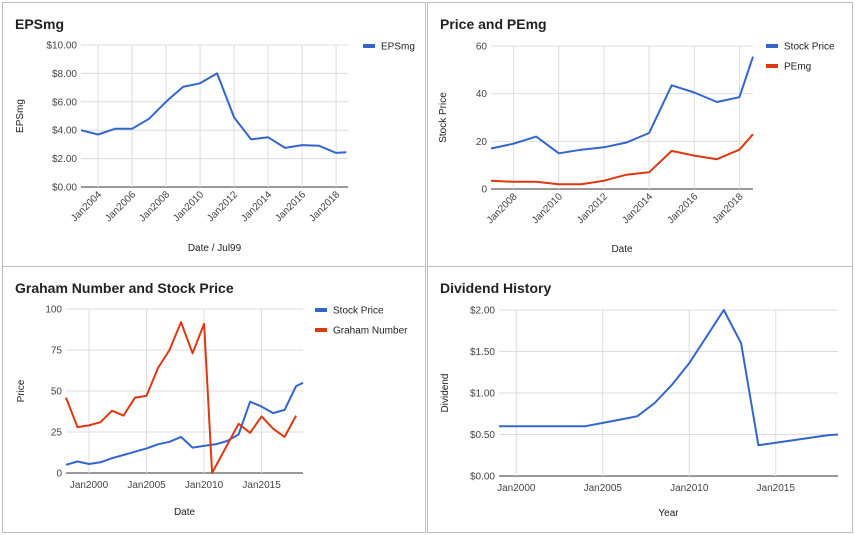 This screenshot has width=855, height=535. What do you see at coordinates (57, 433) in the screenshot?
I see `y-tick-label: 25` at bounding box center [57, 433].